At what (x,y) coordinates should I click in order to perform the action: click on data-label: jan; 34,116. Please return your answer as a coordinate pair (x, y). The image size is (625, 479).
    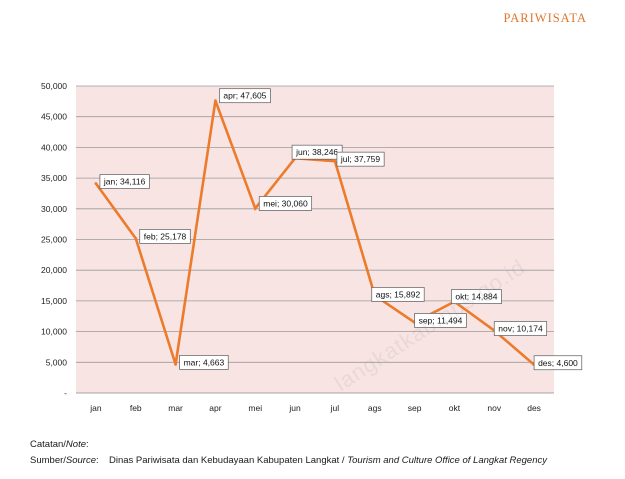
    Looking at the image, I should click on (124, 181).